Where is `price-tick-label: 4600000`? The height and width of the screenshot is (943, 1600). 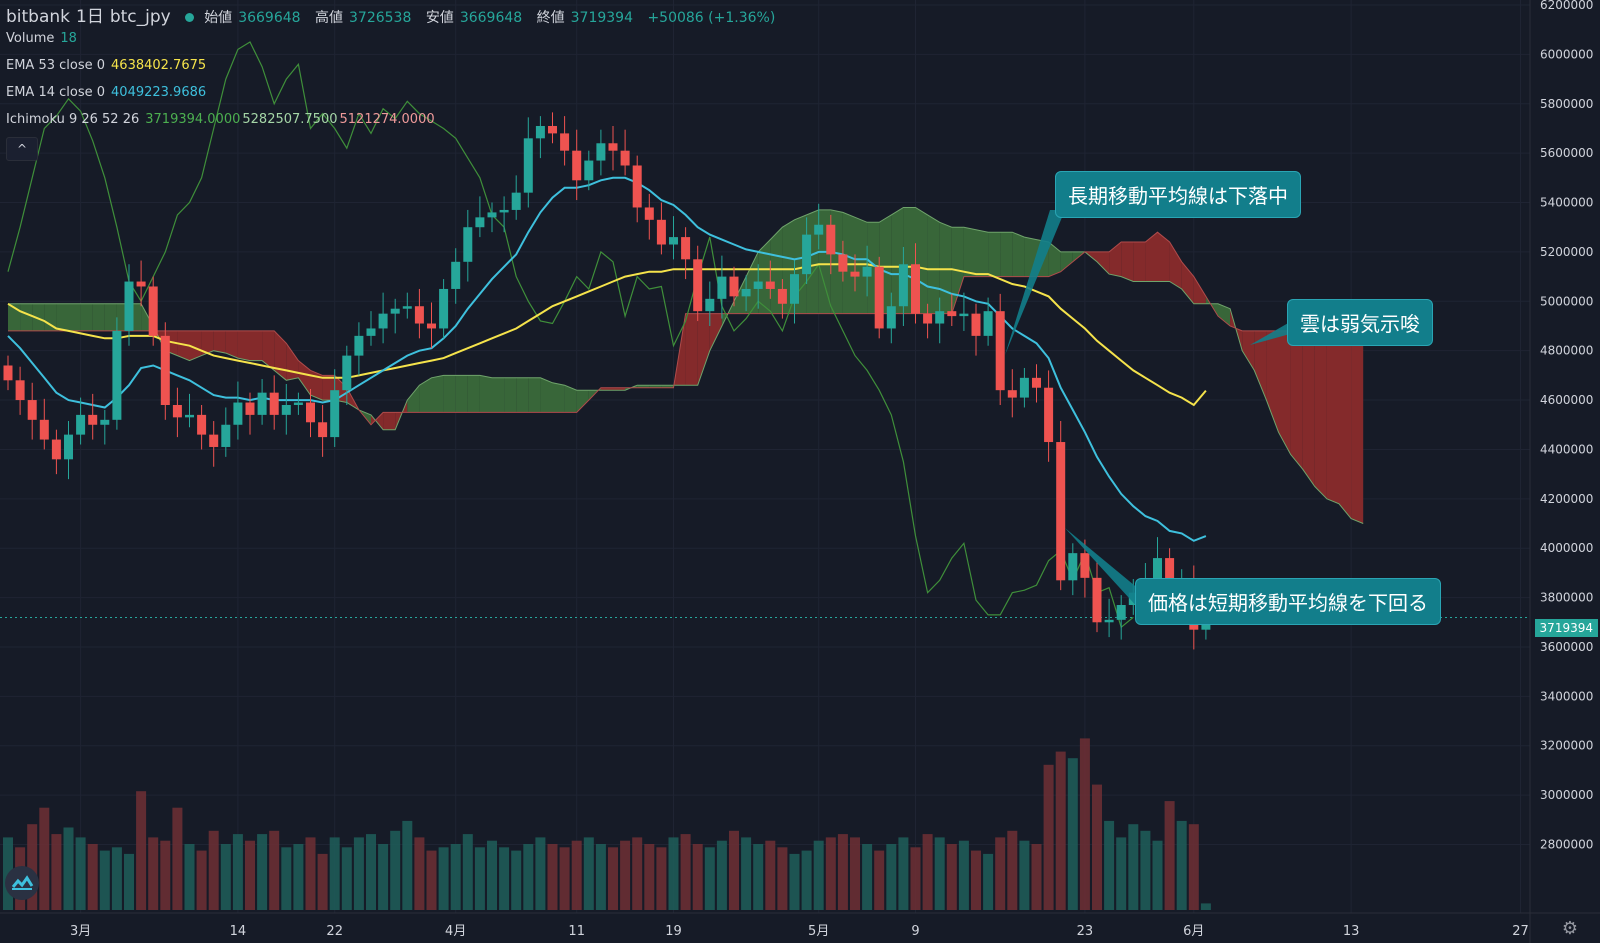
price-tick-label: 4600000 is located at coordinates (1566, 400).